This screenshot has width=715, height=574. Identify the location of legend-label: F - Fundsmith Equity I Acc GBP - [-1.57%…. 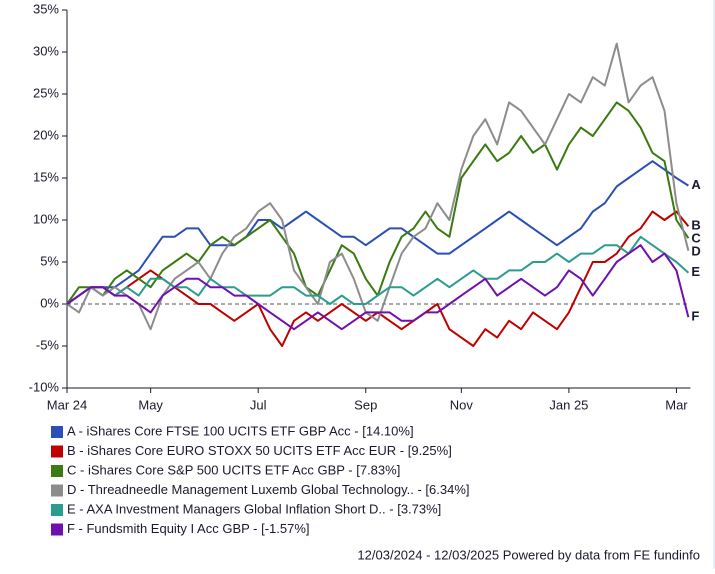
(188, 528).